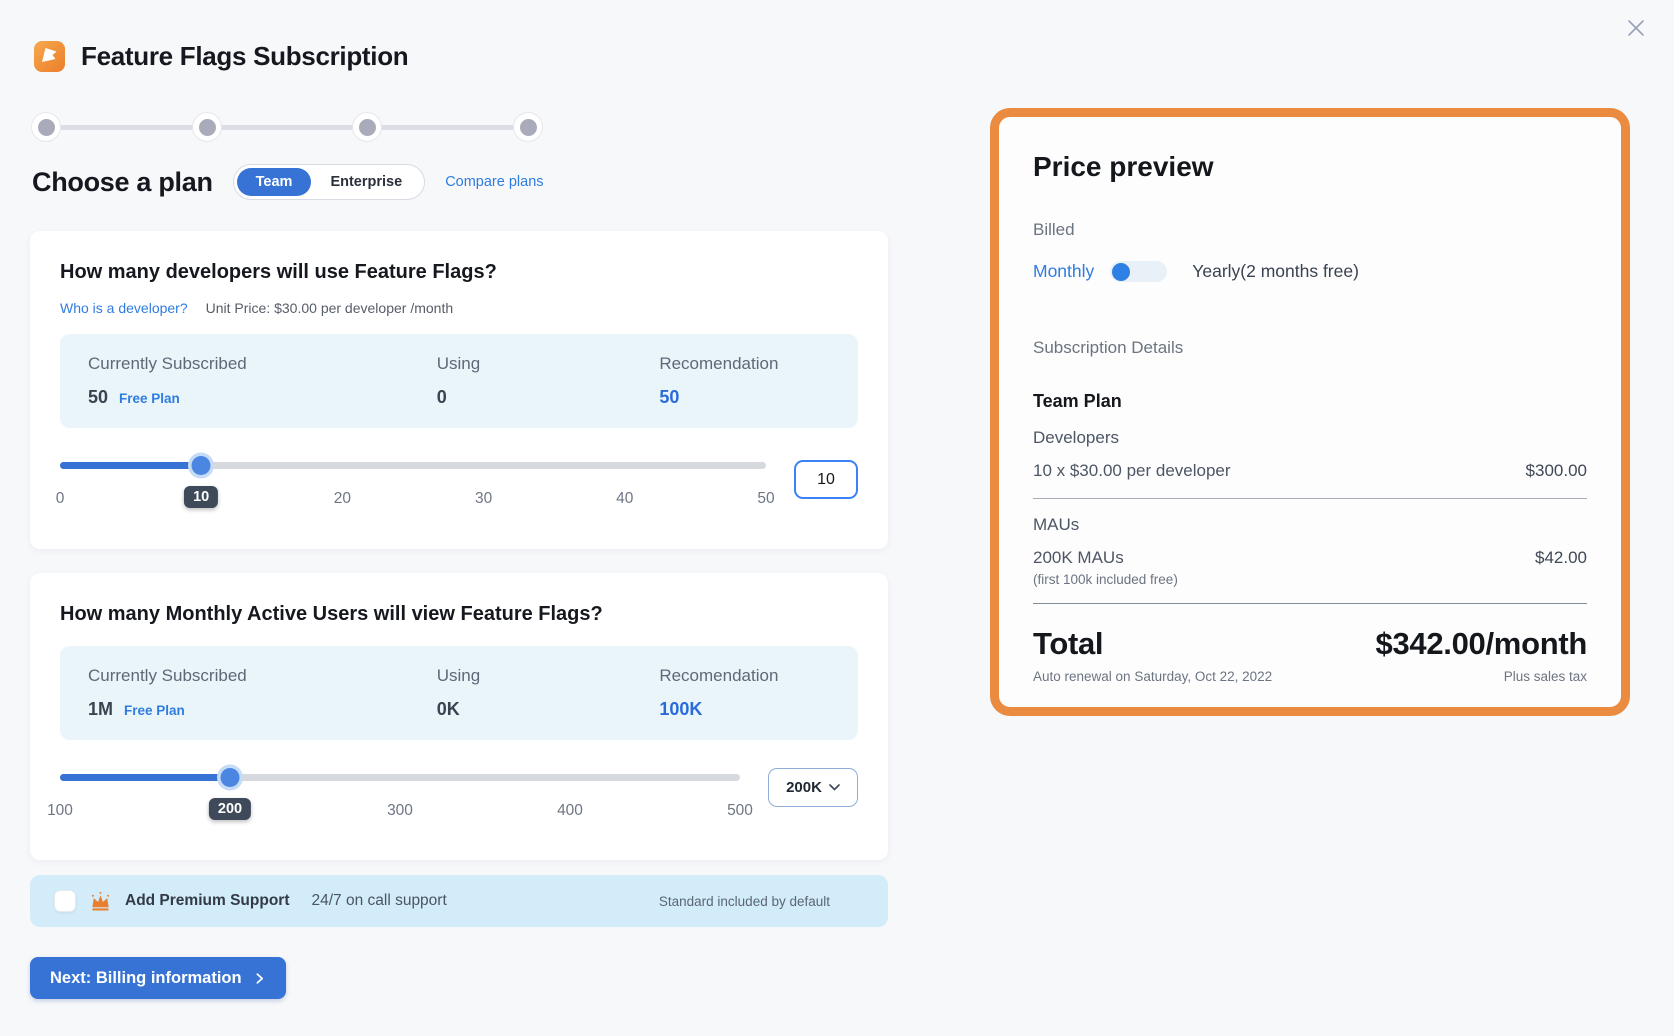 The height and width of the screenshot is (1036, 1674). Describe the element at coordinates (1076, 437) in the screenshot. I see `developers-section-label: Developers` at that location.